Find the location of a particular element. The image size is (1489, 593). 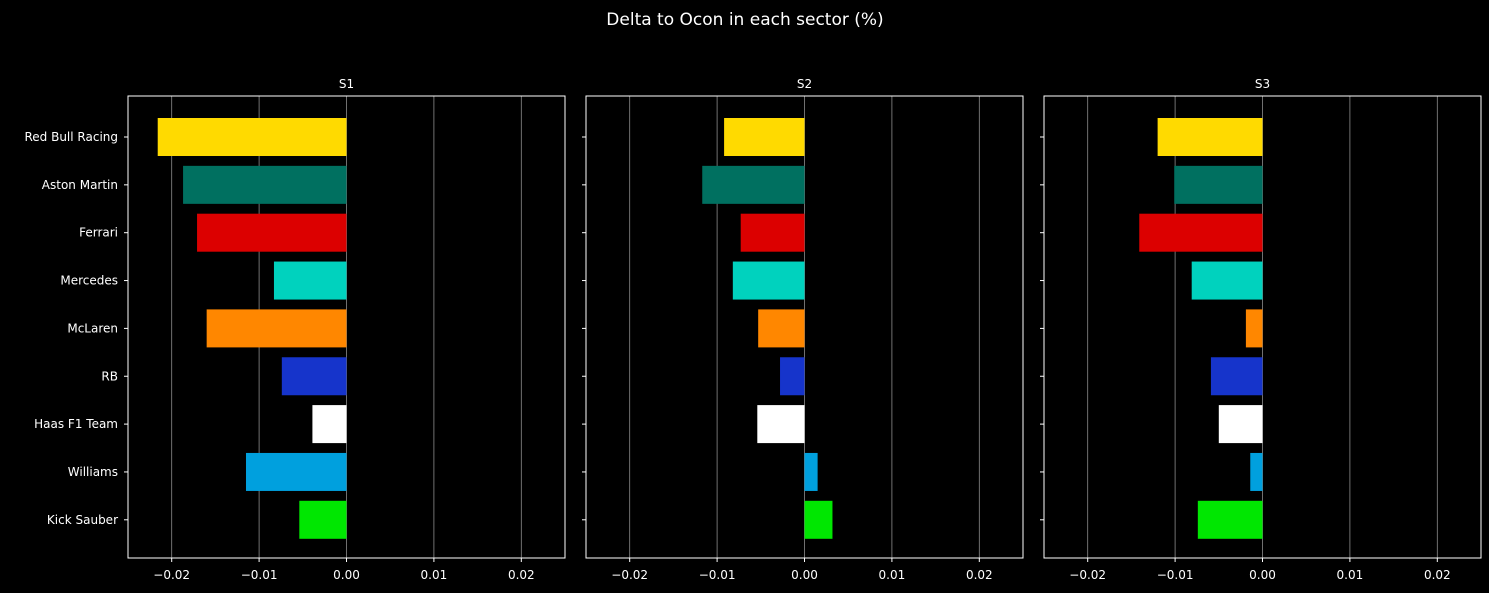

panel-title: S2 is located at coordinates (804, 84).